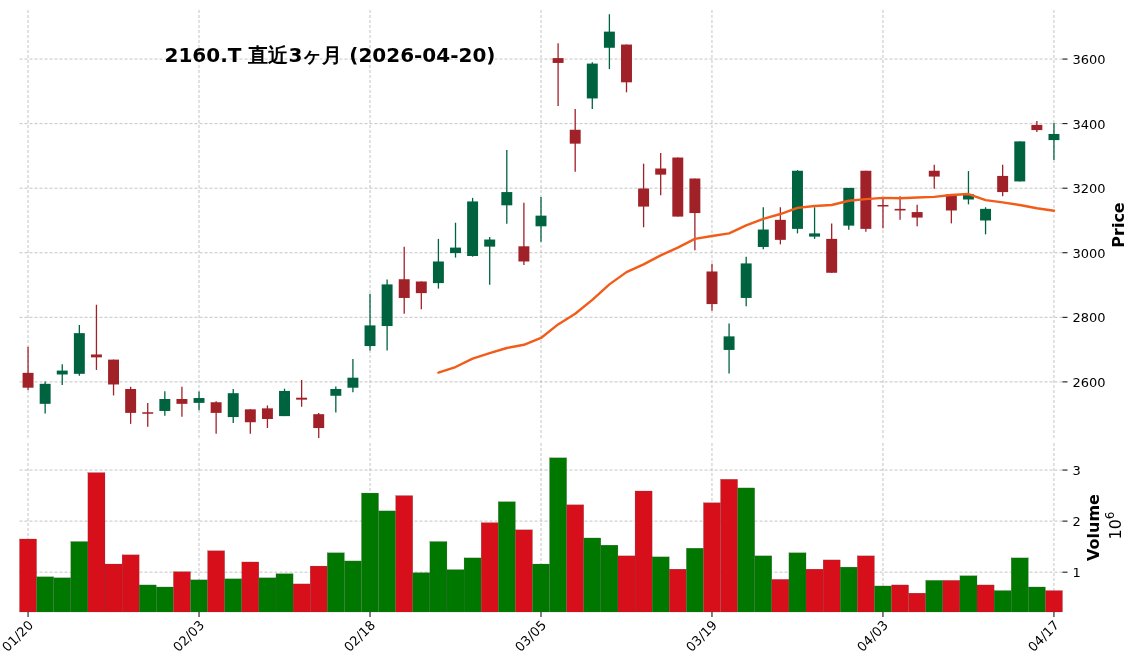  What do you see at coordinates (1093, 527) in the screenshot?
I see `y-axis-title: Volume` at bounding box center [1093, 527].